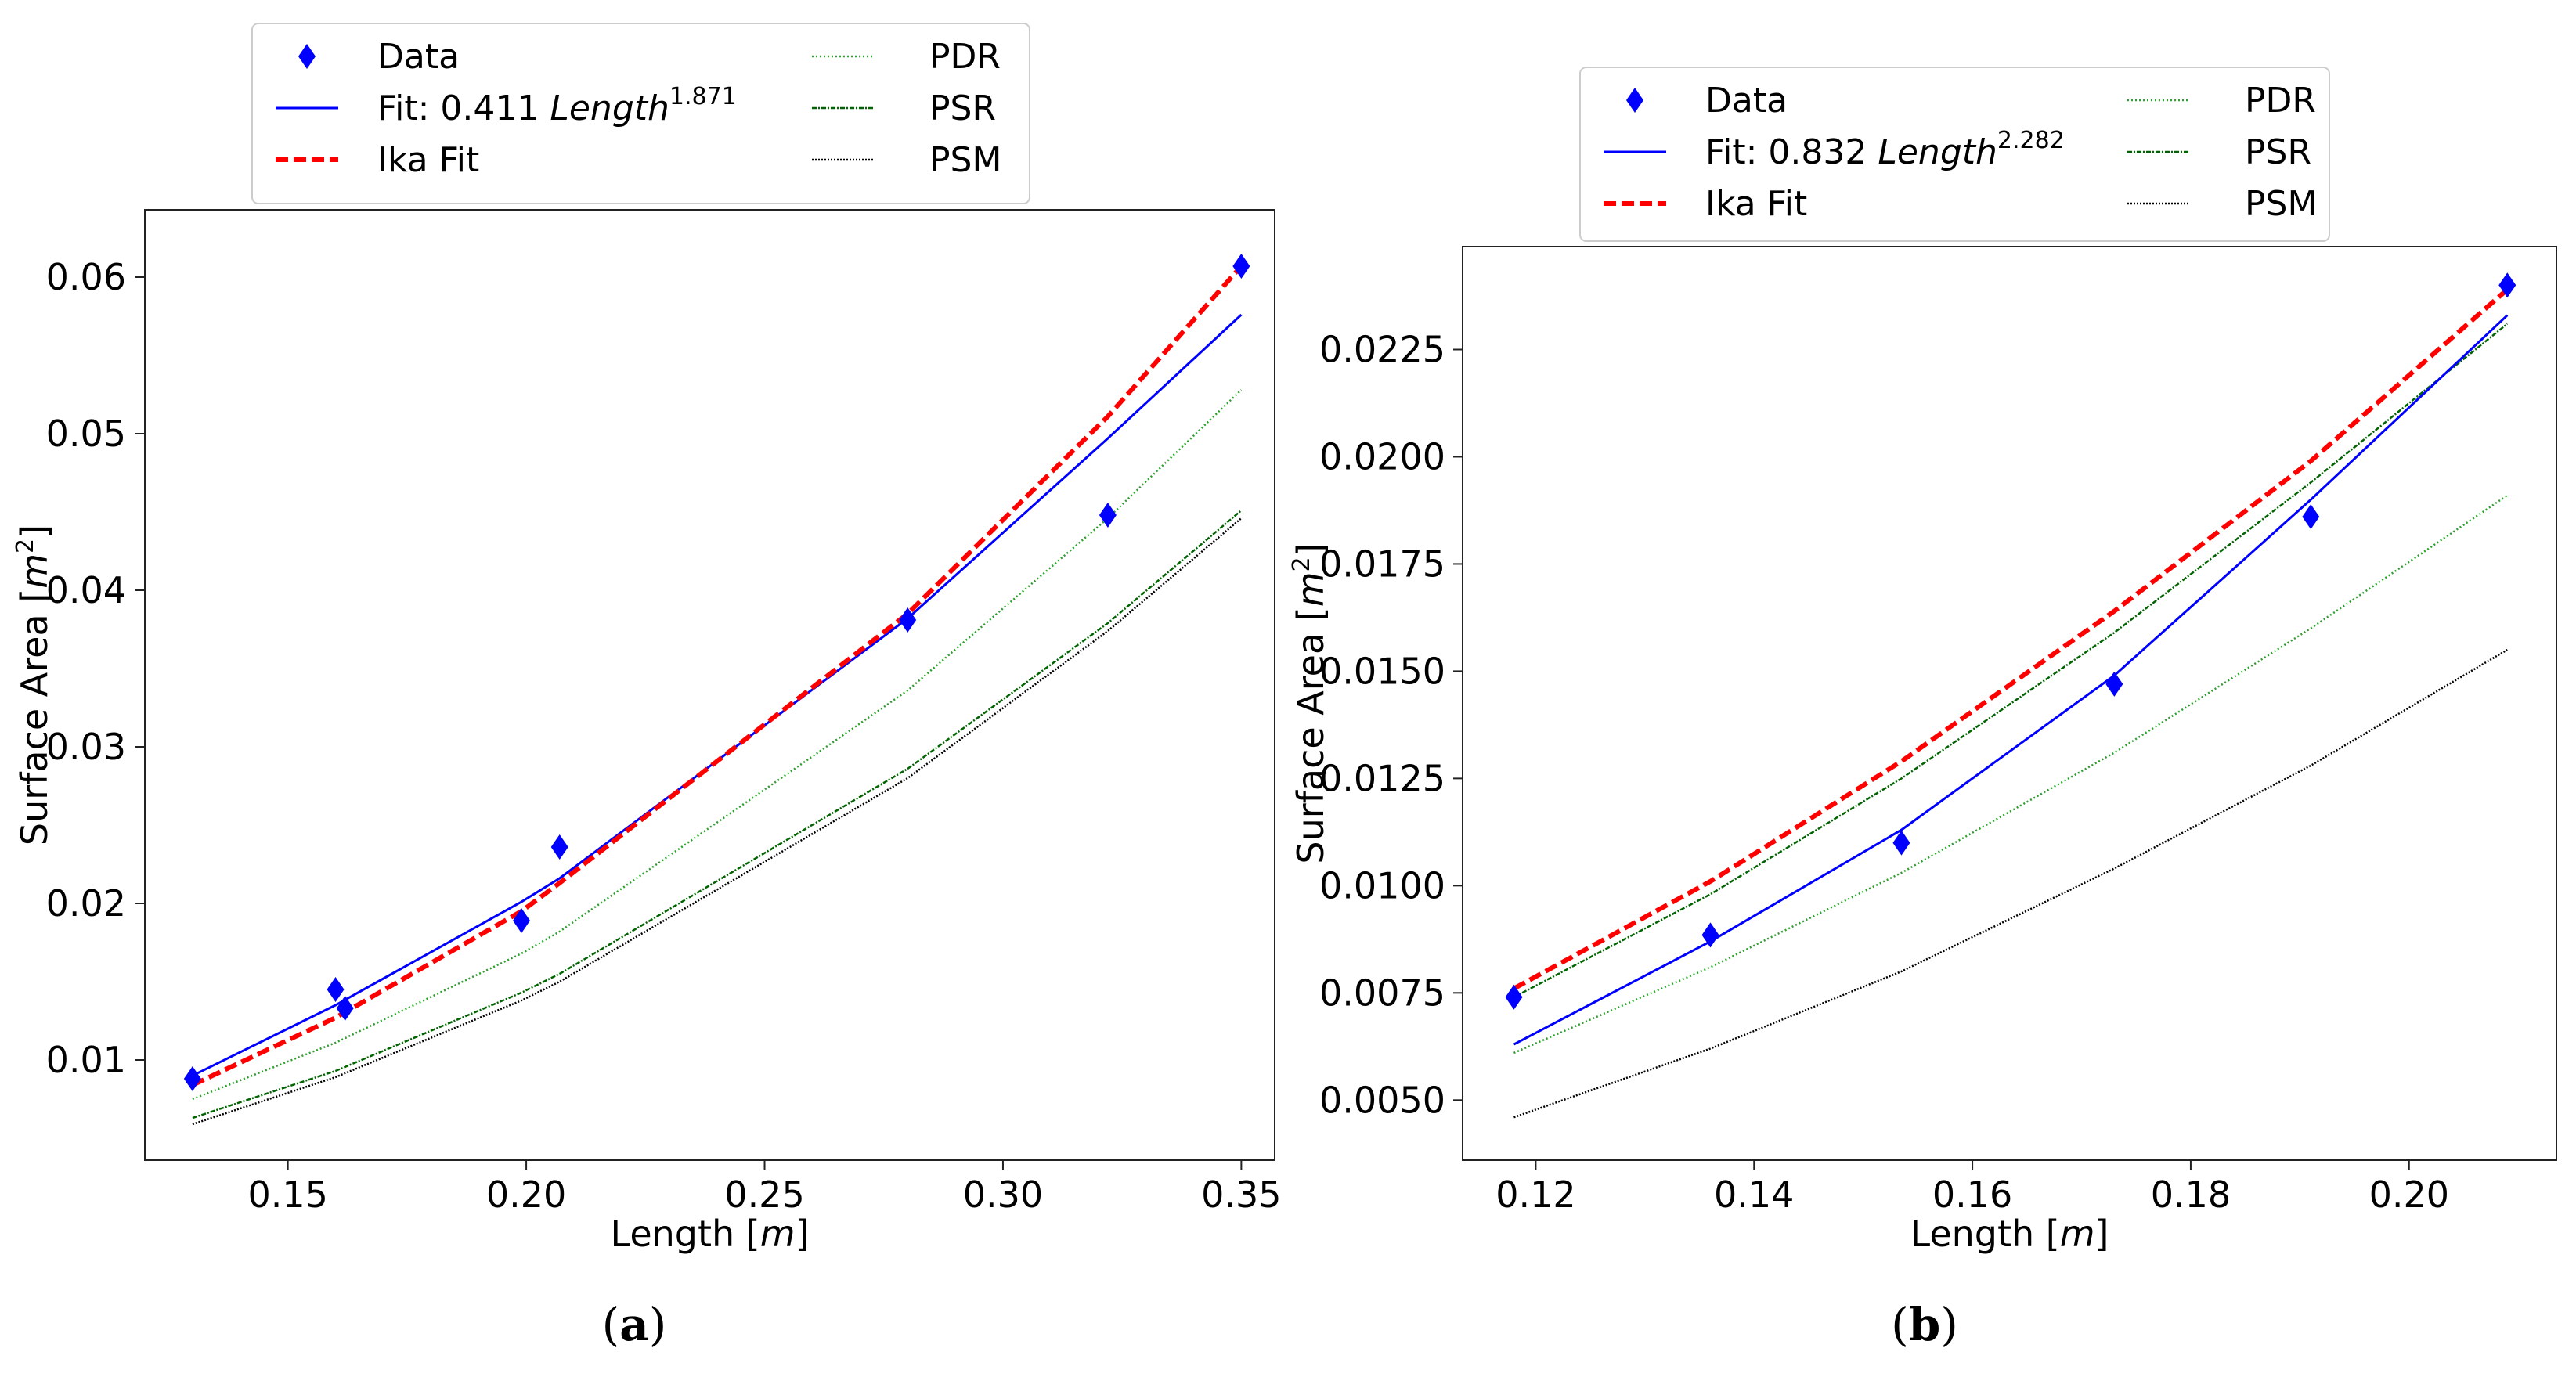 Image resolution: width=2576 pixels, height=1377 pixels. Describe the element at coordinates (764, 1194) in the screenshot. I see `x-tick-label: 0.25` at that location.